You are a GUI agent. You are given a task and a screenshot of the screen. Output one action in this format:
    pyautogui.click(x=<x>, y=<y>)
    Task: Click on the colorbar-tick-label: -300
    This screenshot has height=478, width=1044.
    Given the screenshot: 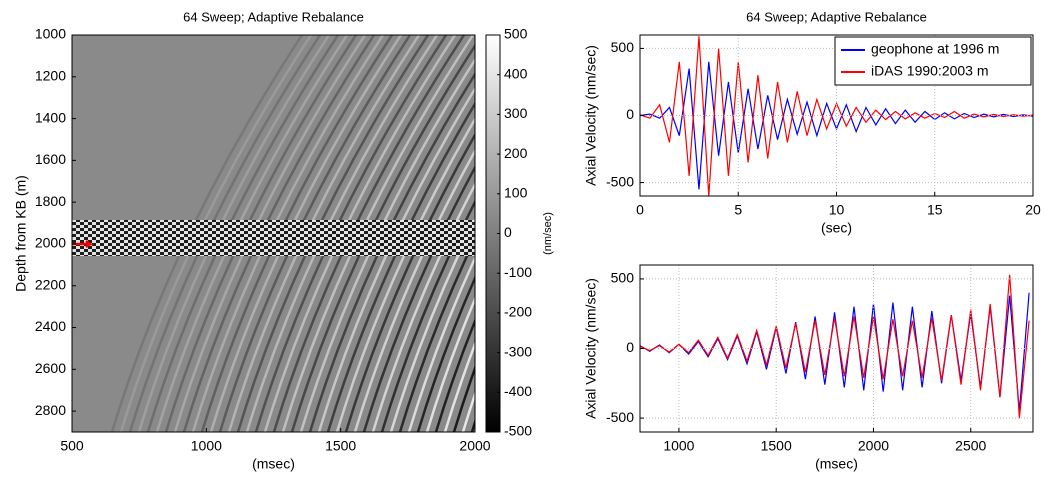 What is the action you would take?
    pyautogui.click(x=518, y=351)
    